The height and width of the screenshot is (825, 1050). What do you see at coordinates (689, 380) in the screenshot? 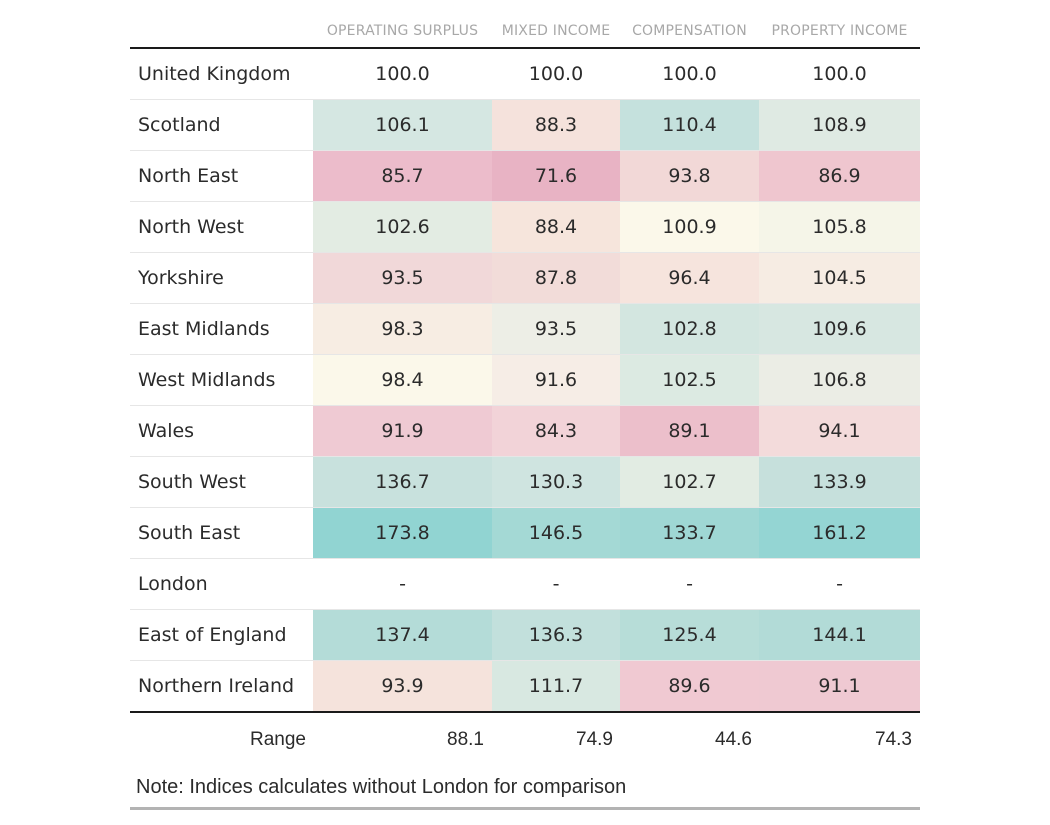
I see `index-cell: 102.5` at bounding box center [689, 380].